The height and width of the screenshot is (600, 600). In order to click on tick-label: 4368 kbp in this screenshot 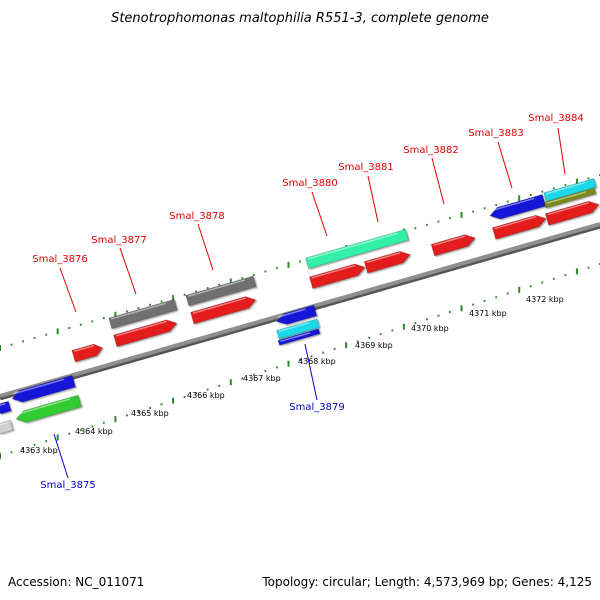, I will do `click(317, 361)`.